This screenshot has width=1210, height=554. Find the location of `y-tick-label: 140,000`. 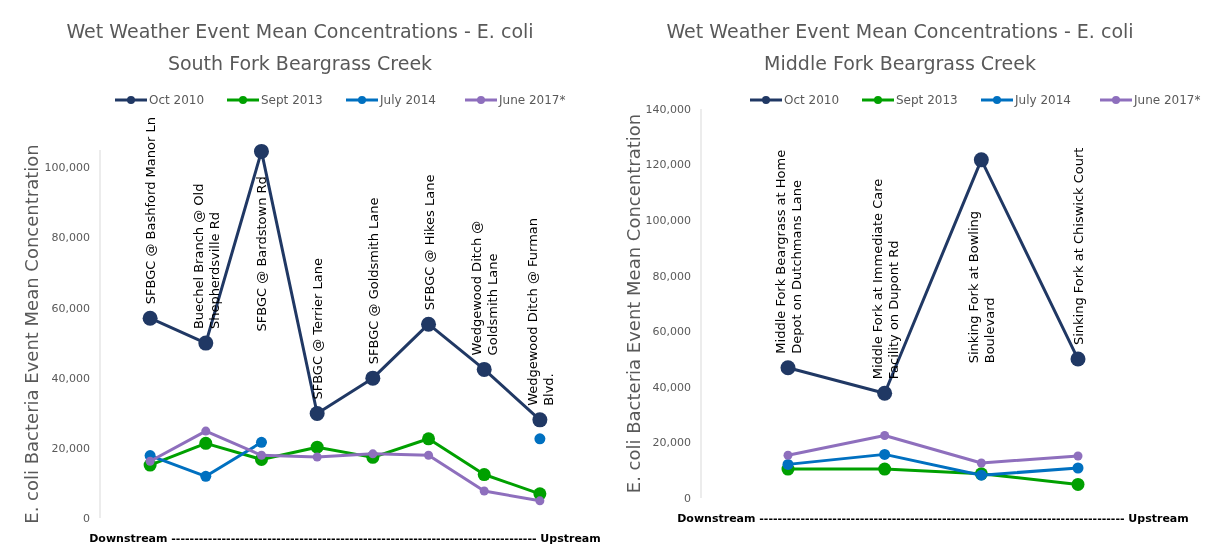

y-tick-label: 140,000 is located at coordinates (668, 109).